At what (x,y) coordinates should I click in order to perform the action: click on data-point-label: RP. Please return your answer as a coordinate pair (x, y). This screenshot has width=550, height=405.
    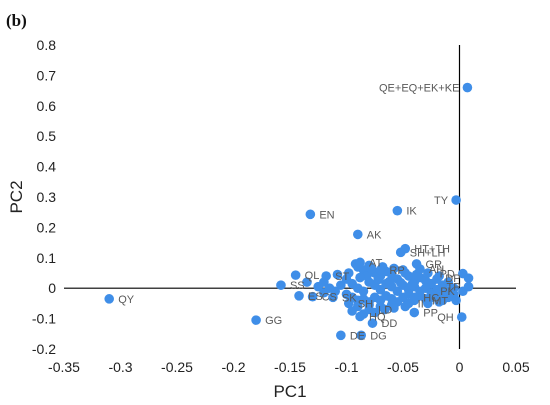
    Looking at the image, I should click on (396, 271).